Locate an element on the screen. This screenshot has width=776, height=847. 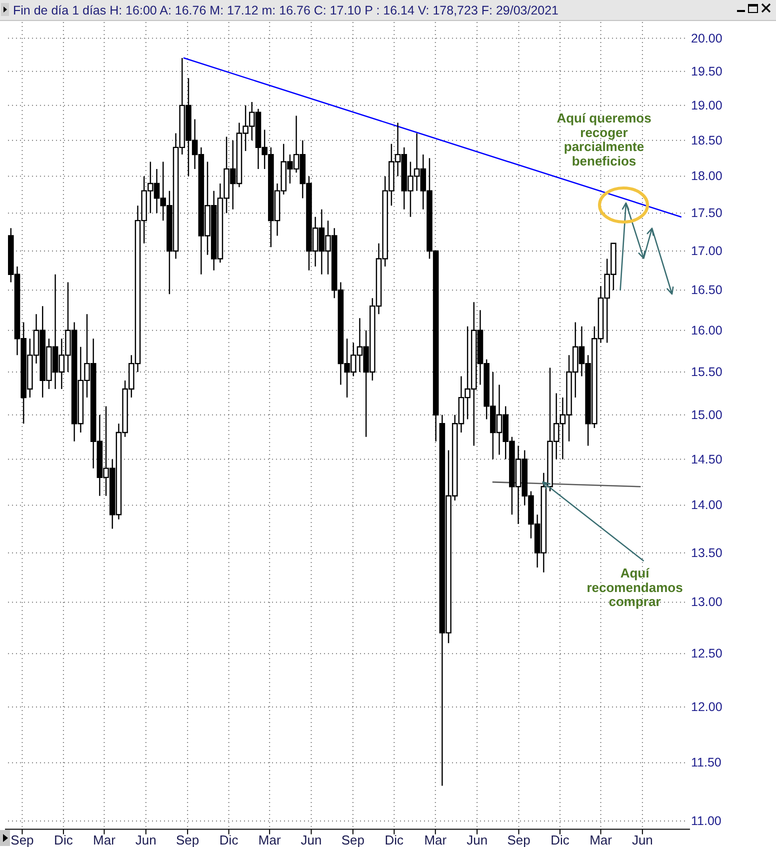
y-tick-label: 19.50 is located at coordinates (706, 71).